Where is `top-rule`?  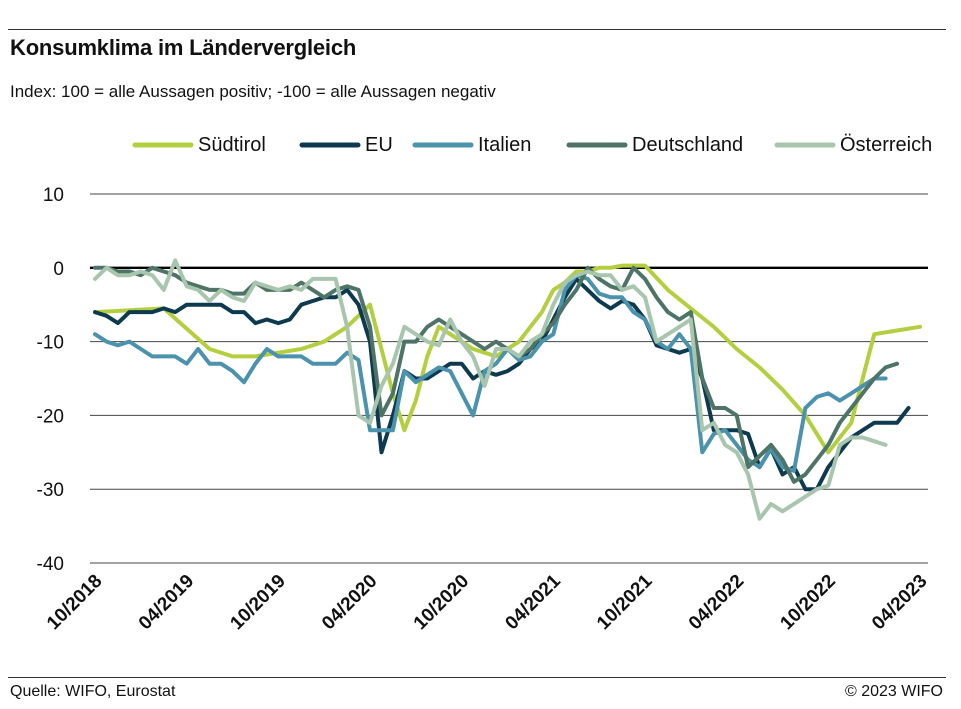 top-rule is located at coordinates (477, 29).